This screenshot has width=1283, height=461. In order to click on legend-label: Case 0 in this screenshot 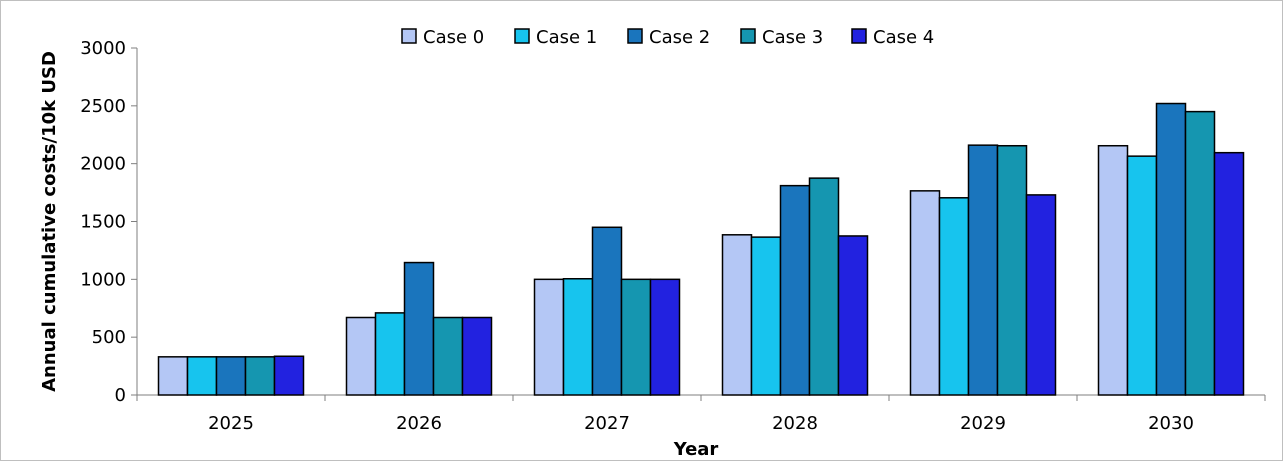, I will do `click(453, 37)`.